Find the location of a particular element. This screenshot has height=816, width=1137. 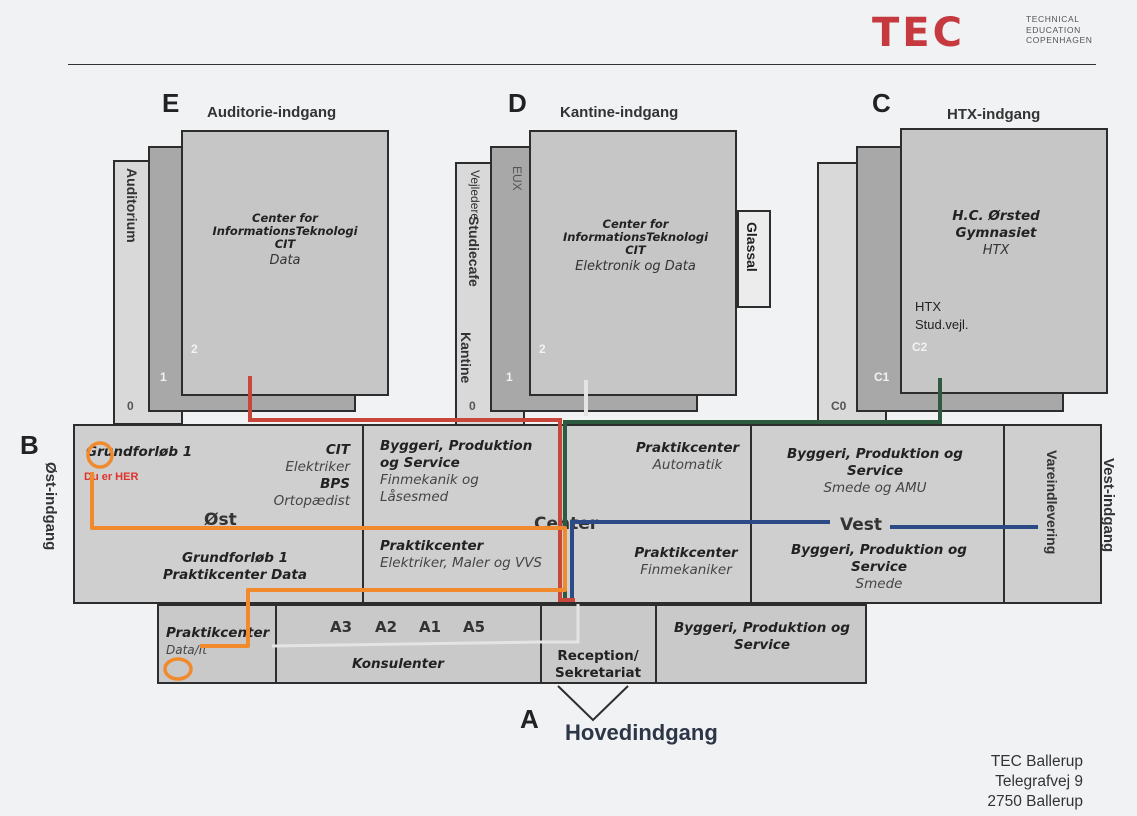

konsulenter-label: Konsulenter is located at coordinates (398, 664).